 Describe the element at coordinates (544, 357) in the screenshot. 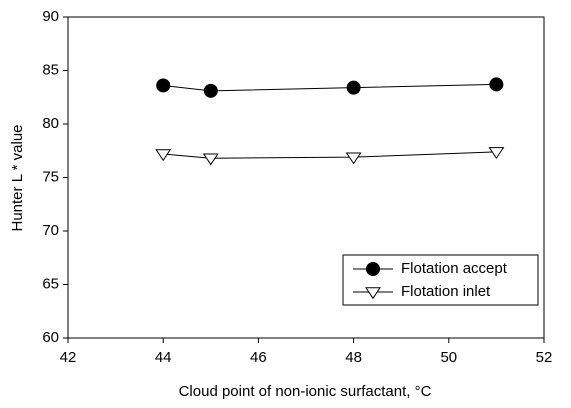

I see `x-tick-label: 52` at that location.